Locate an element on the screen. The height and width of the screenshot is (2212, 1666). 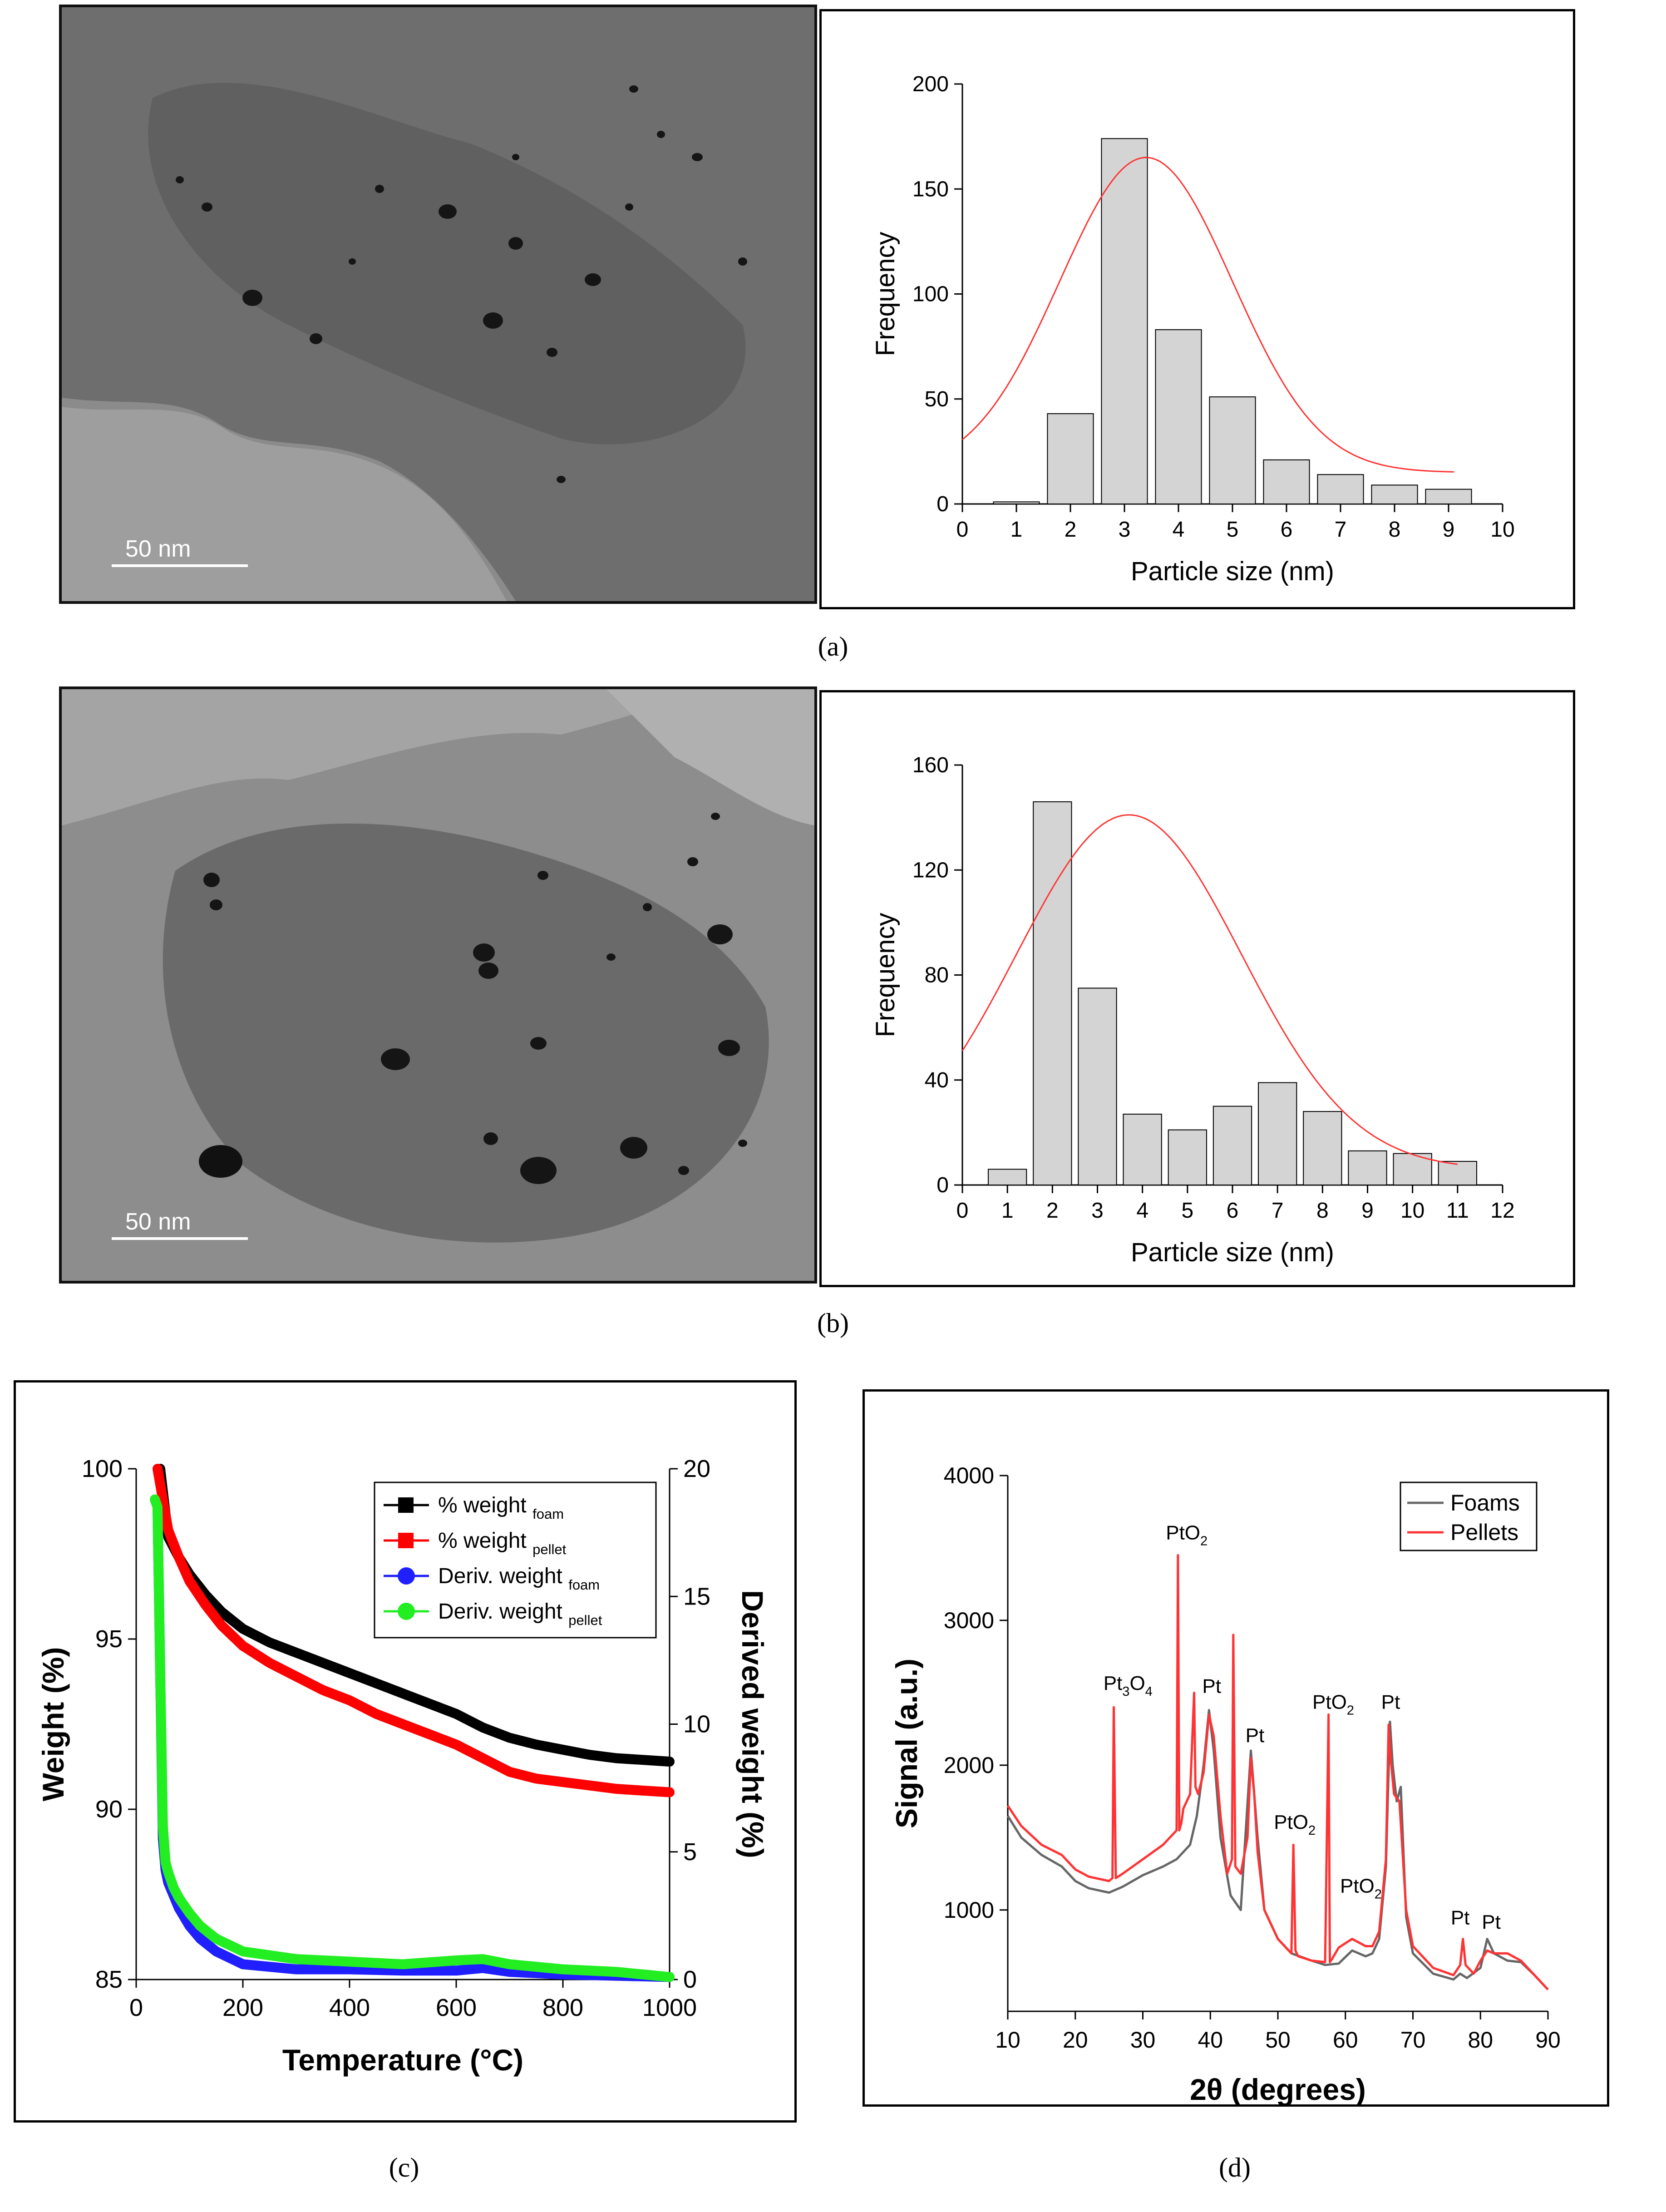
x-tick-label: 400 is located at coordinates (349, 2008).